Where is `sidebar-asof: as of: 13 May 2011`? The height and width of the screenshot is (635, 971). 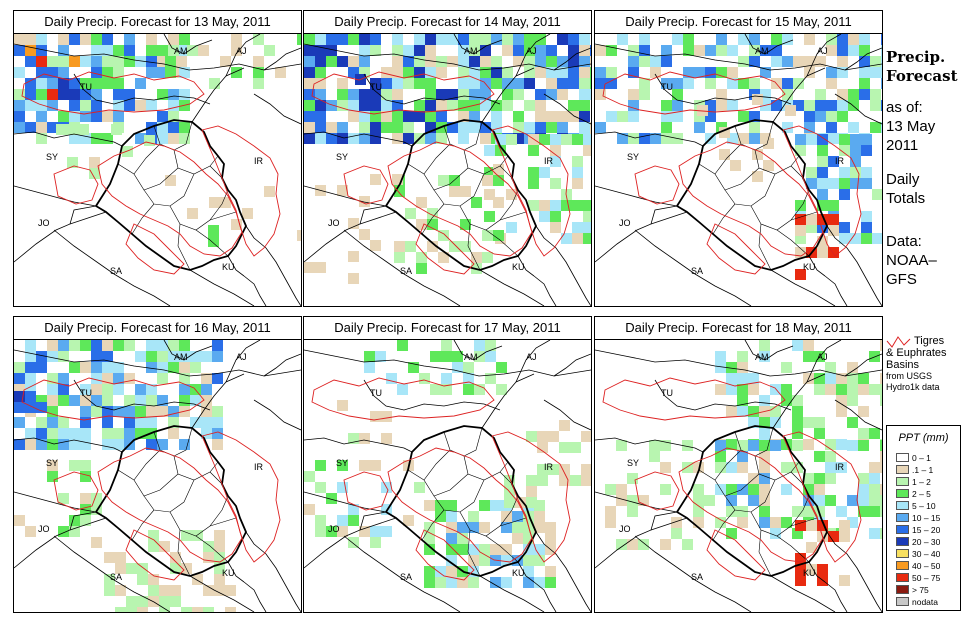
sidebar-asof: as of: 13 May 2011 is located at coordinates (926, 126).